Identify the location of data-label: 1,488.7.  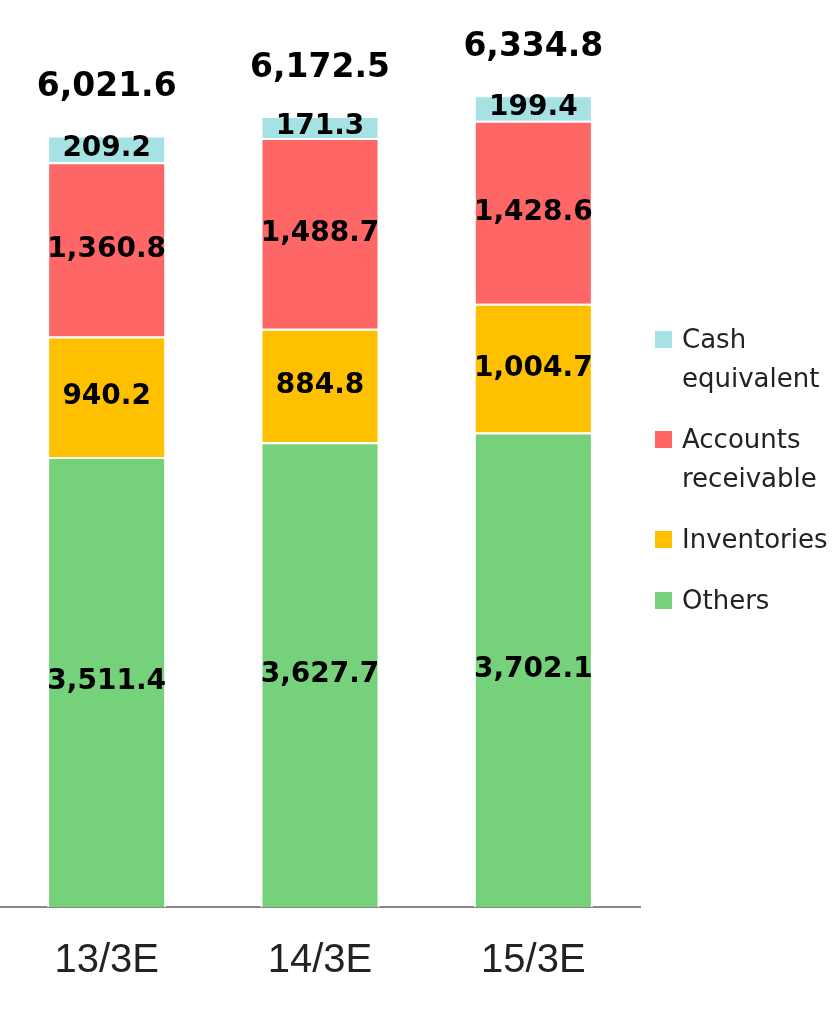
(320, 231).